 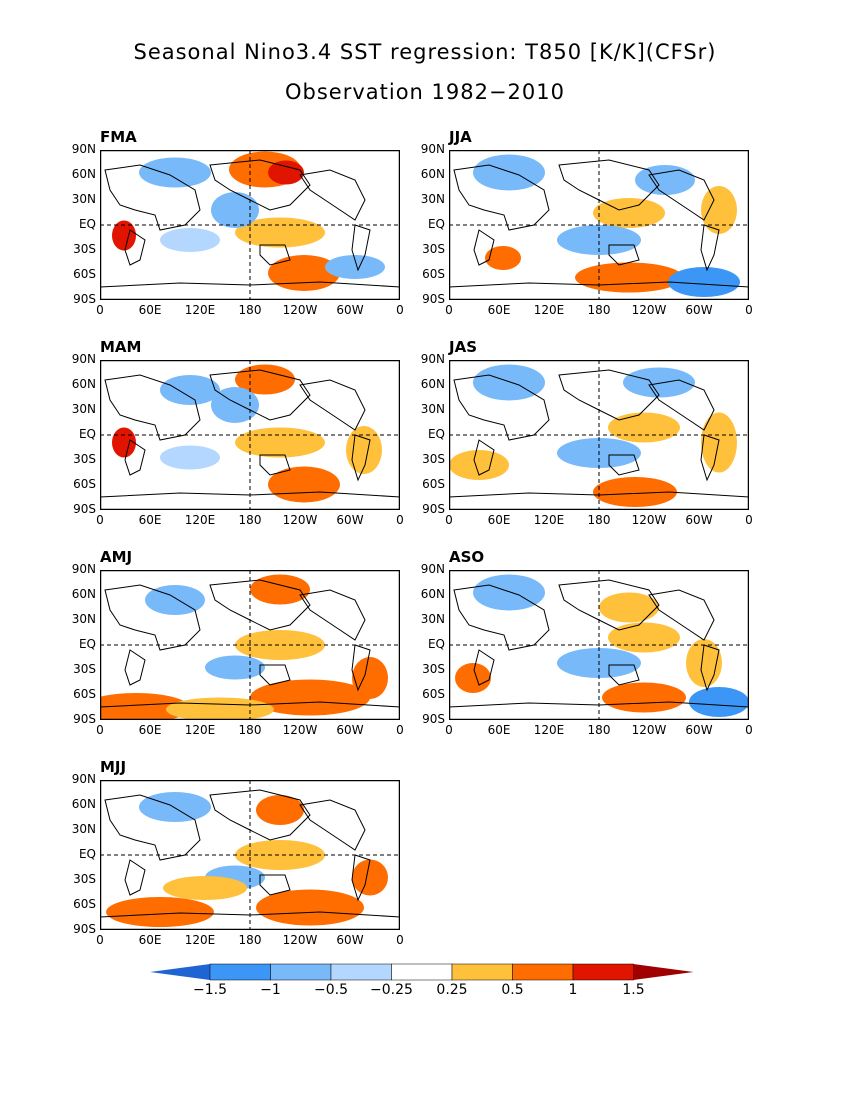 What do you see at coordinates (599, 704) in the screenshot?
I see `antarctica-coastline` at bounding box center [599, 704].